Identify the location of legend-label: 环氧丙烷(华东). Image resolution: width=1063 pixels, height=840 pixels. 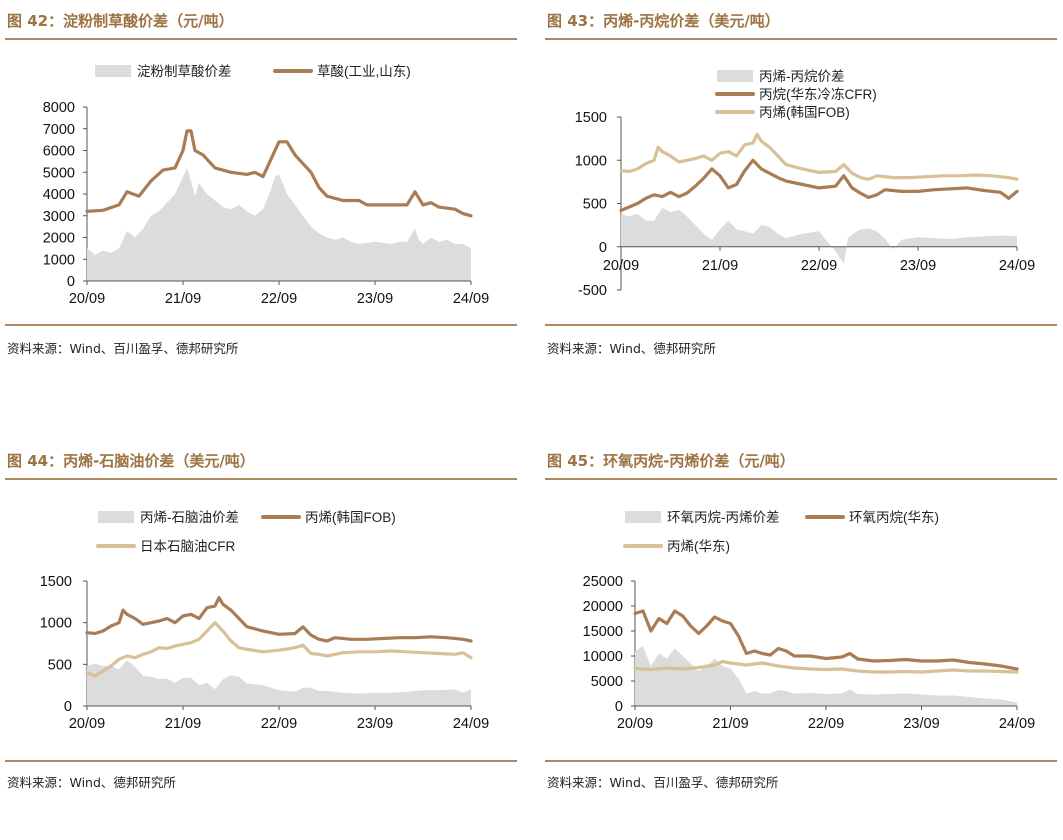
(894, 517).